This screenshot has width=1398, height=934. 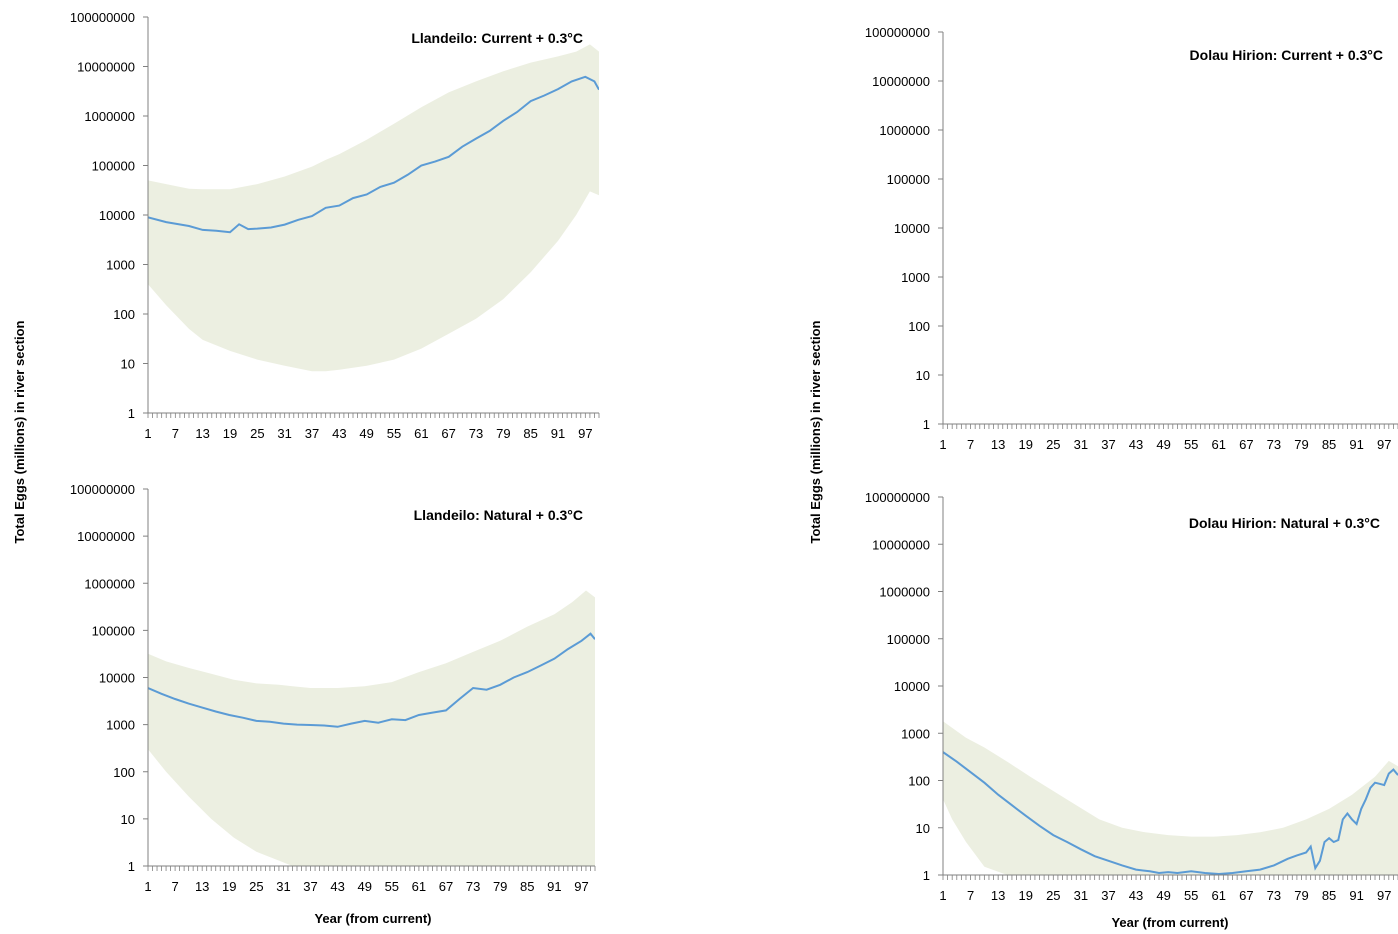 I want to click on chart-title: Dolau Hirion: Natural + 0.3°C, so click(x=1284, y=523).